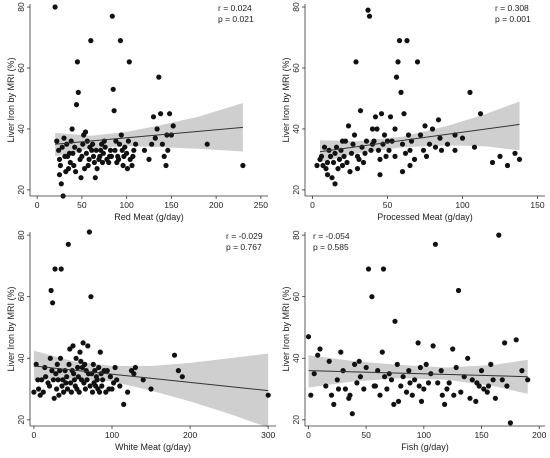 Image resolution: width=550 pixels, height=458 pixels. I want to click on x-tick-label: 50, so click(388, 205).